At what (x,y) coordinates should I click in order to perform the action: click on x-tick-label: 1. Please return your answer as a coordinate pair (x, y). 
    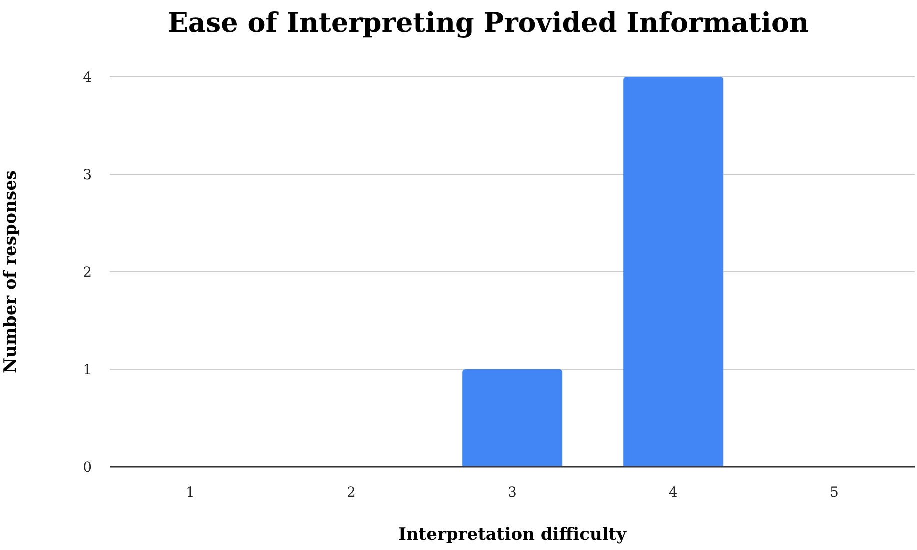
    Looking at the image, I should click on (190, 492).